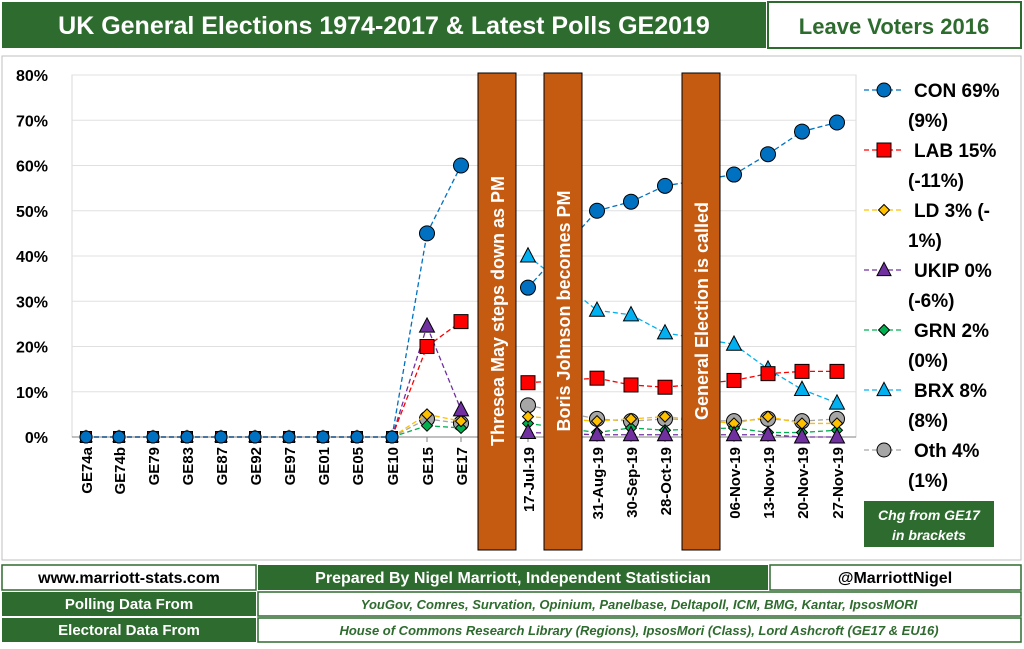 The height and width of the screenshot is (649, 1024). I want to click on annotation-label: General Election is called, so click(702, 311).